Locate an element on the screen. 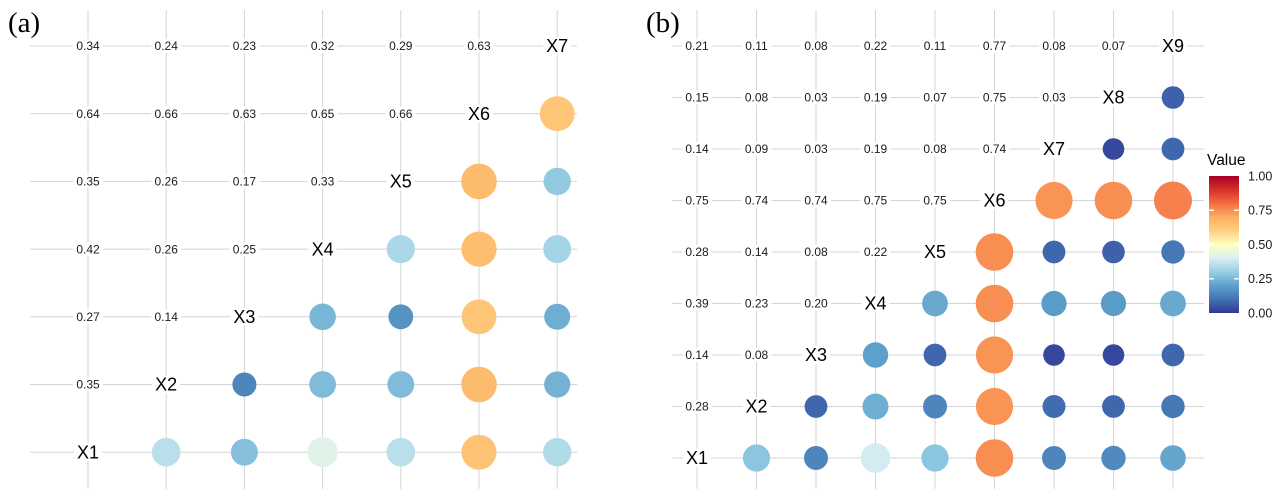 This screenshot has height=497, width=1280. corr-bubble-X3-X6 is located at coordinates (479, 317).